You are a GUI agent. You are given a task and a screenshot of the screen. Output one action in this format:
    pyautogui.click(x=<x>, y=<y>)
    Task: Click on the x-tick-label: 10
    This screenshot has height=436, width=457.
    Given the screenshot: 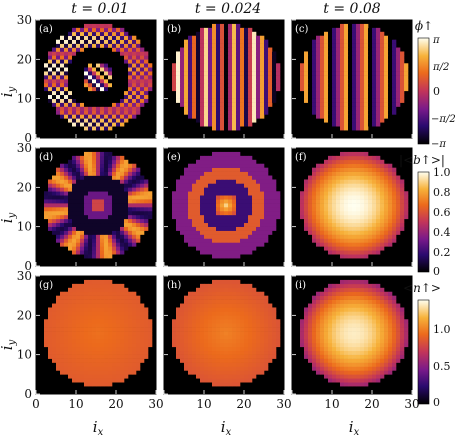 What is the action you would take?
    pyautogui.click(x=203, y=404)
    